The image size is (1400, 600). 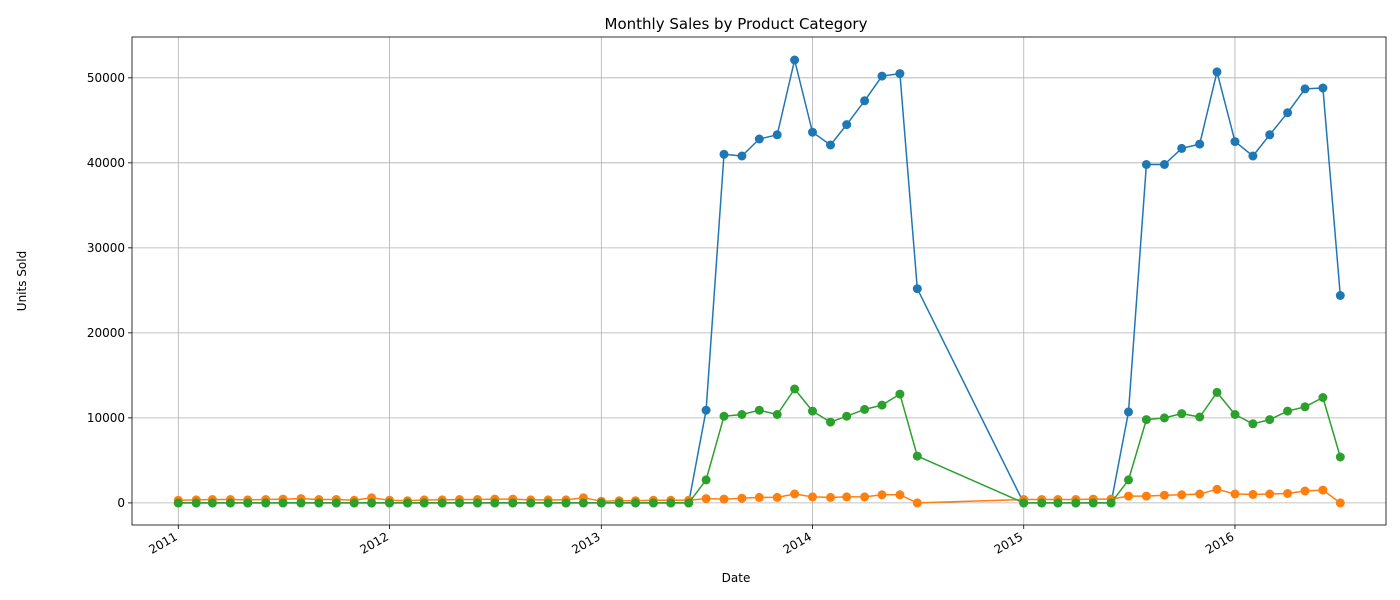 What do you see at coordinates (106, 78) in the screenshot?
I see `y-tick-label: 50000` at bounding box center [106, 78].